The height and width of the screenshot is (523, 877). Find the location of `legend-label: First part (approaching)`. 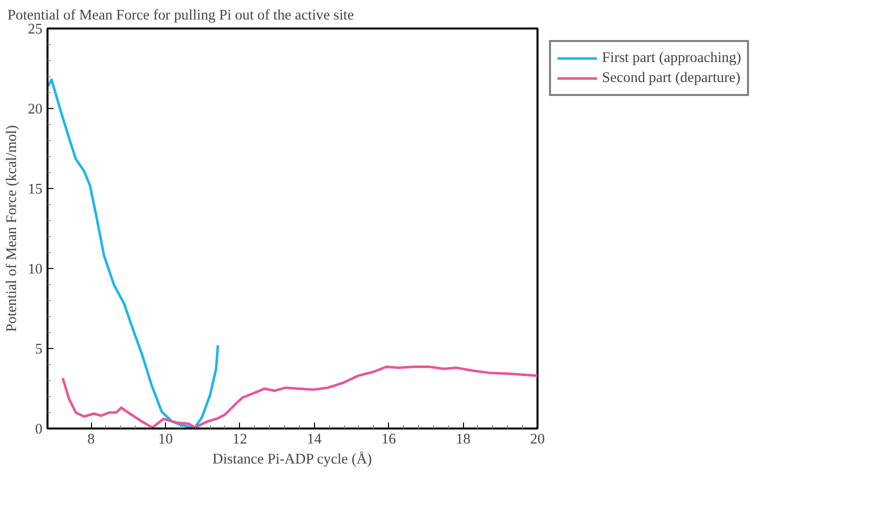

legend-label: First part (approaching) is located at coordinates (672, 58).